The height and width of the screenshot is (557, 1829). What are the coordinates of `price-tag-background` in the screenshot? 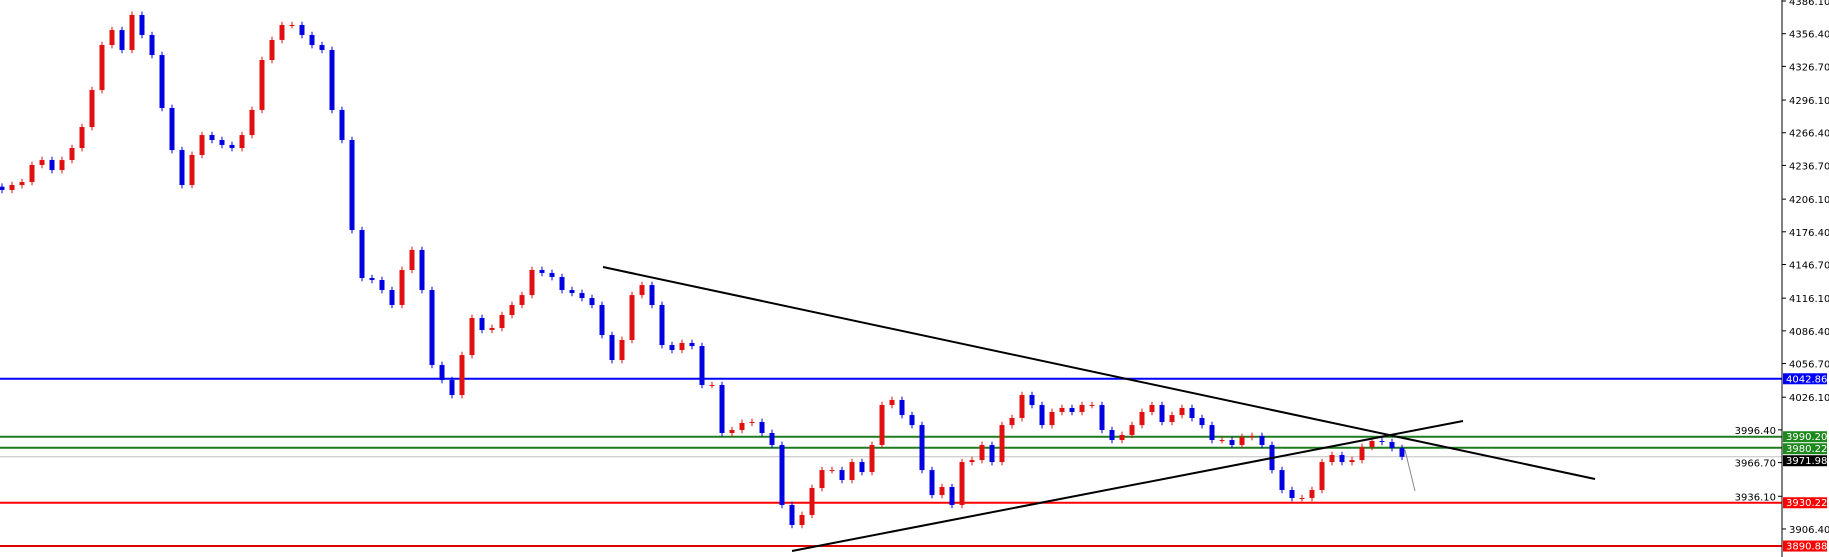 It's located at (1805, 461).